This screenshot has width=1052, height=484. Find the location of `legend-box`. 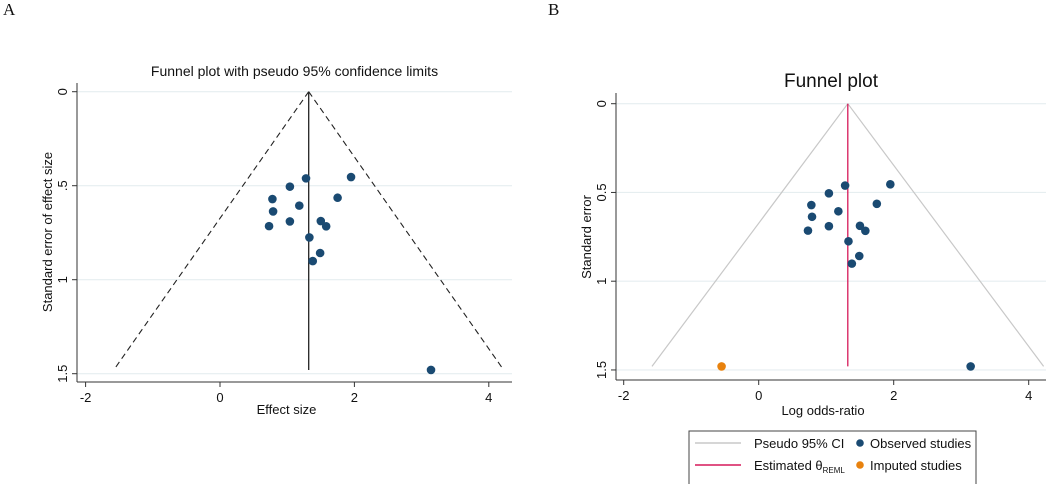

legend-box is located at coordinates (832, 457).